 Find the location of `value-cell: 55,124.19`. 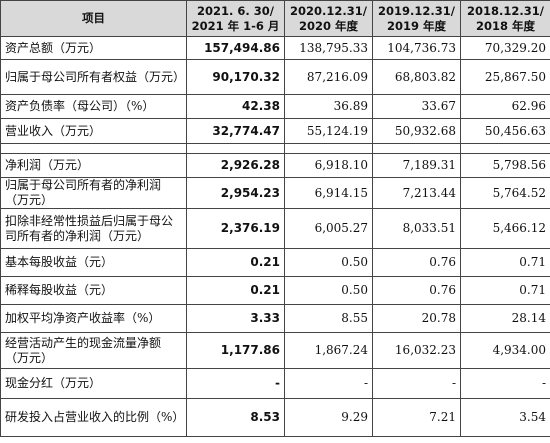

value-cell: 55,124.19 is located at coordinates (328, 131).